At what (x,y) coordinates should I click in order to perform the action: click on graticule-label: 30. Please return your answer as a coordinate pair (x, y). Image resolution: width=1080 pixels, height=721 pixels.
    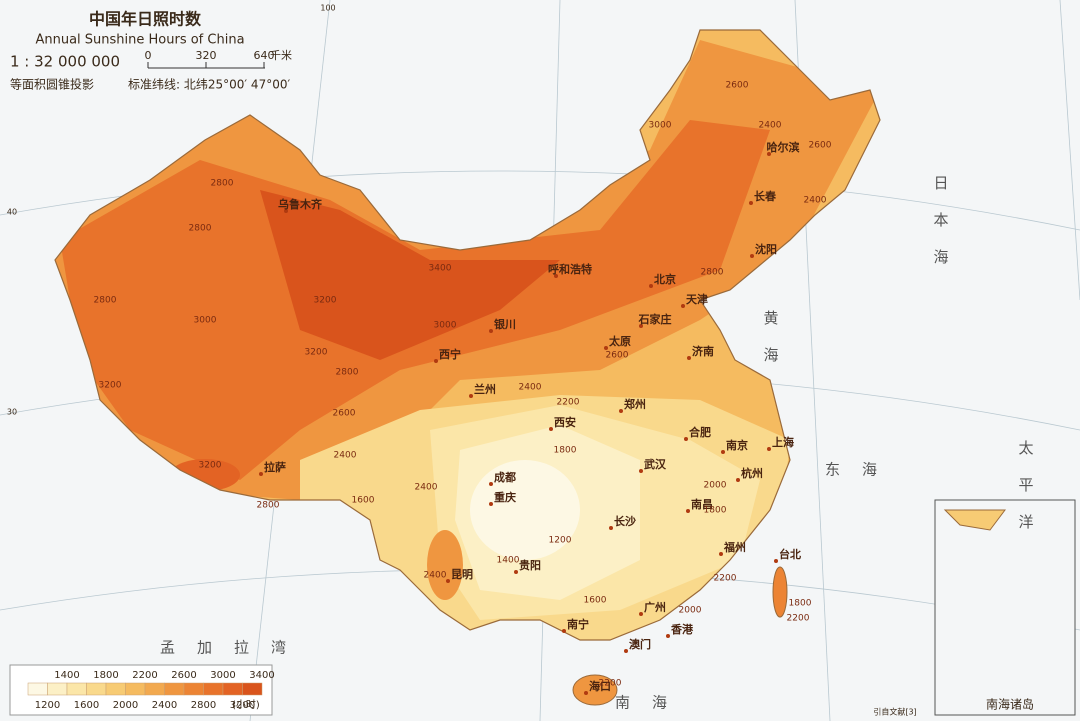
    Looking at the image, I should click on (12, 412).